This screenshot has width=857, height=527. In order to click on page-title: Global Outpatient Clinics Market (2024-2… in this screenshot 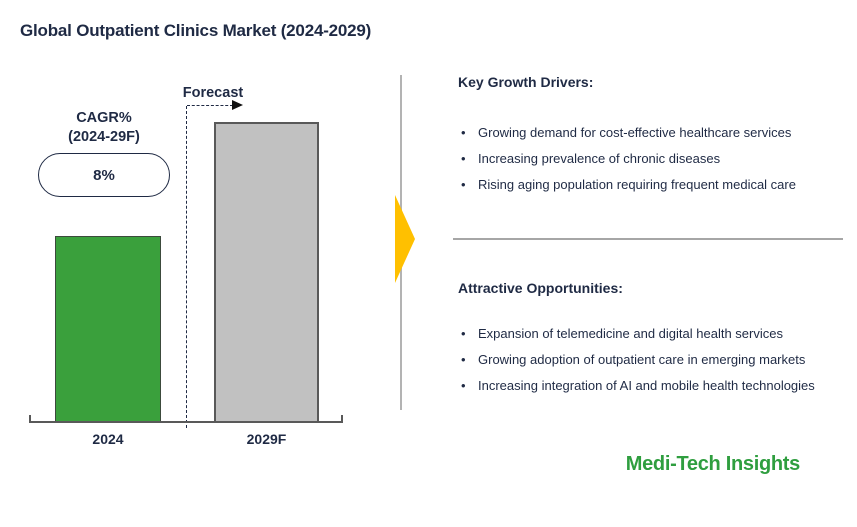, I will do `click(196, 30)`.